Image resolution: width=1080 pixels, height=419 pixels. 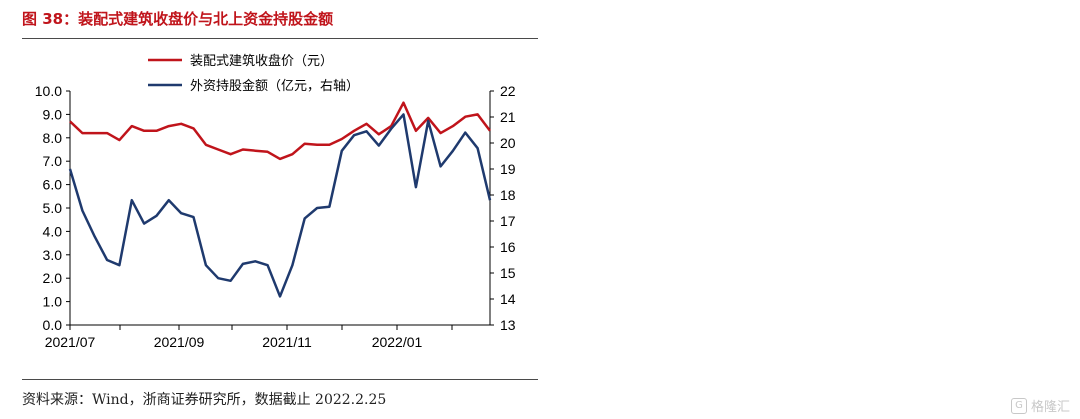 What do you see at coordinates (253, 73) in the screenshot?
I see `chart-legend: 装配式建筑收盘价（元） 外资持股金额（亿元，右轴）` at bounding box center [253, 73].